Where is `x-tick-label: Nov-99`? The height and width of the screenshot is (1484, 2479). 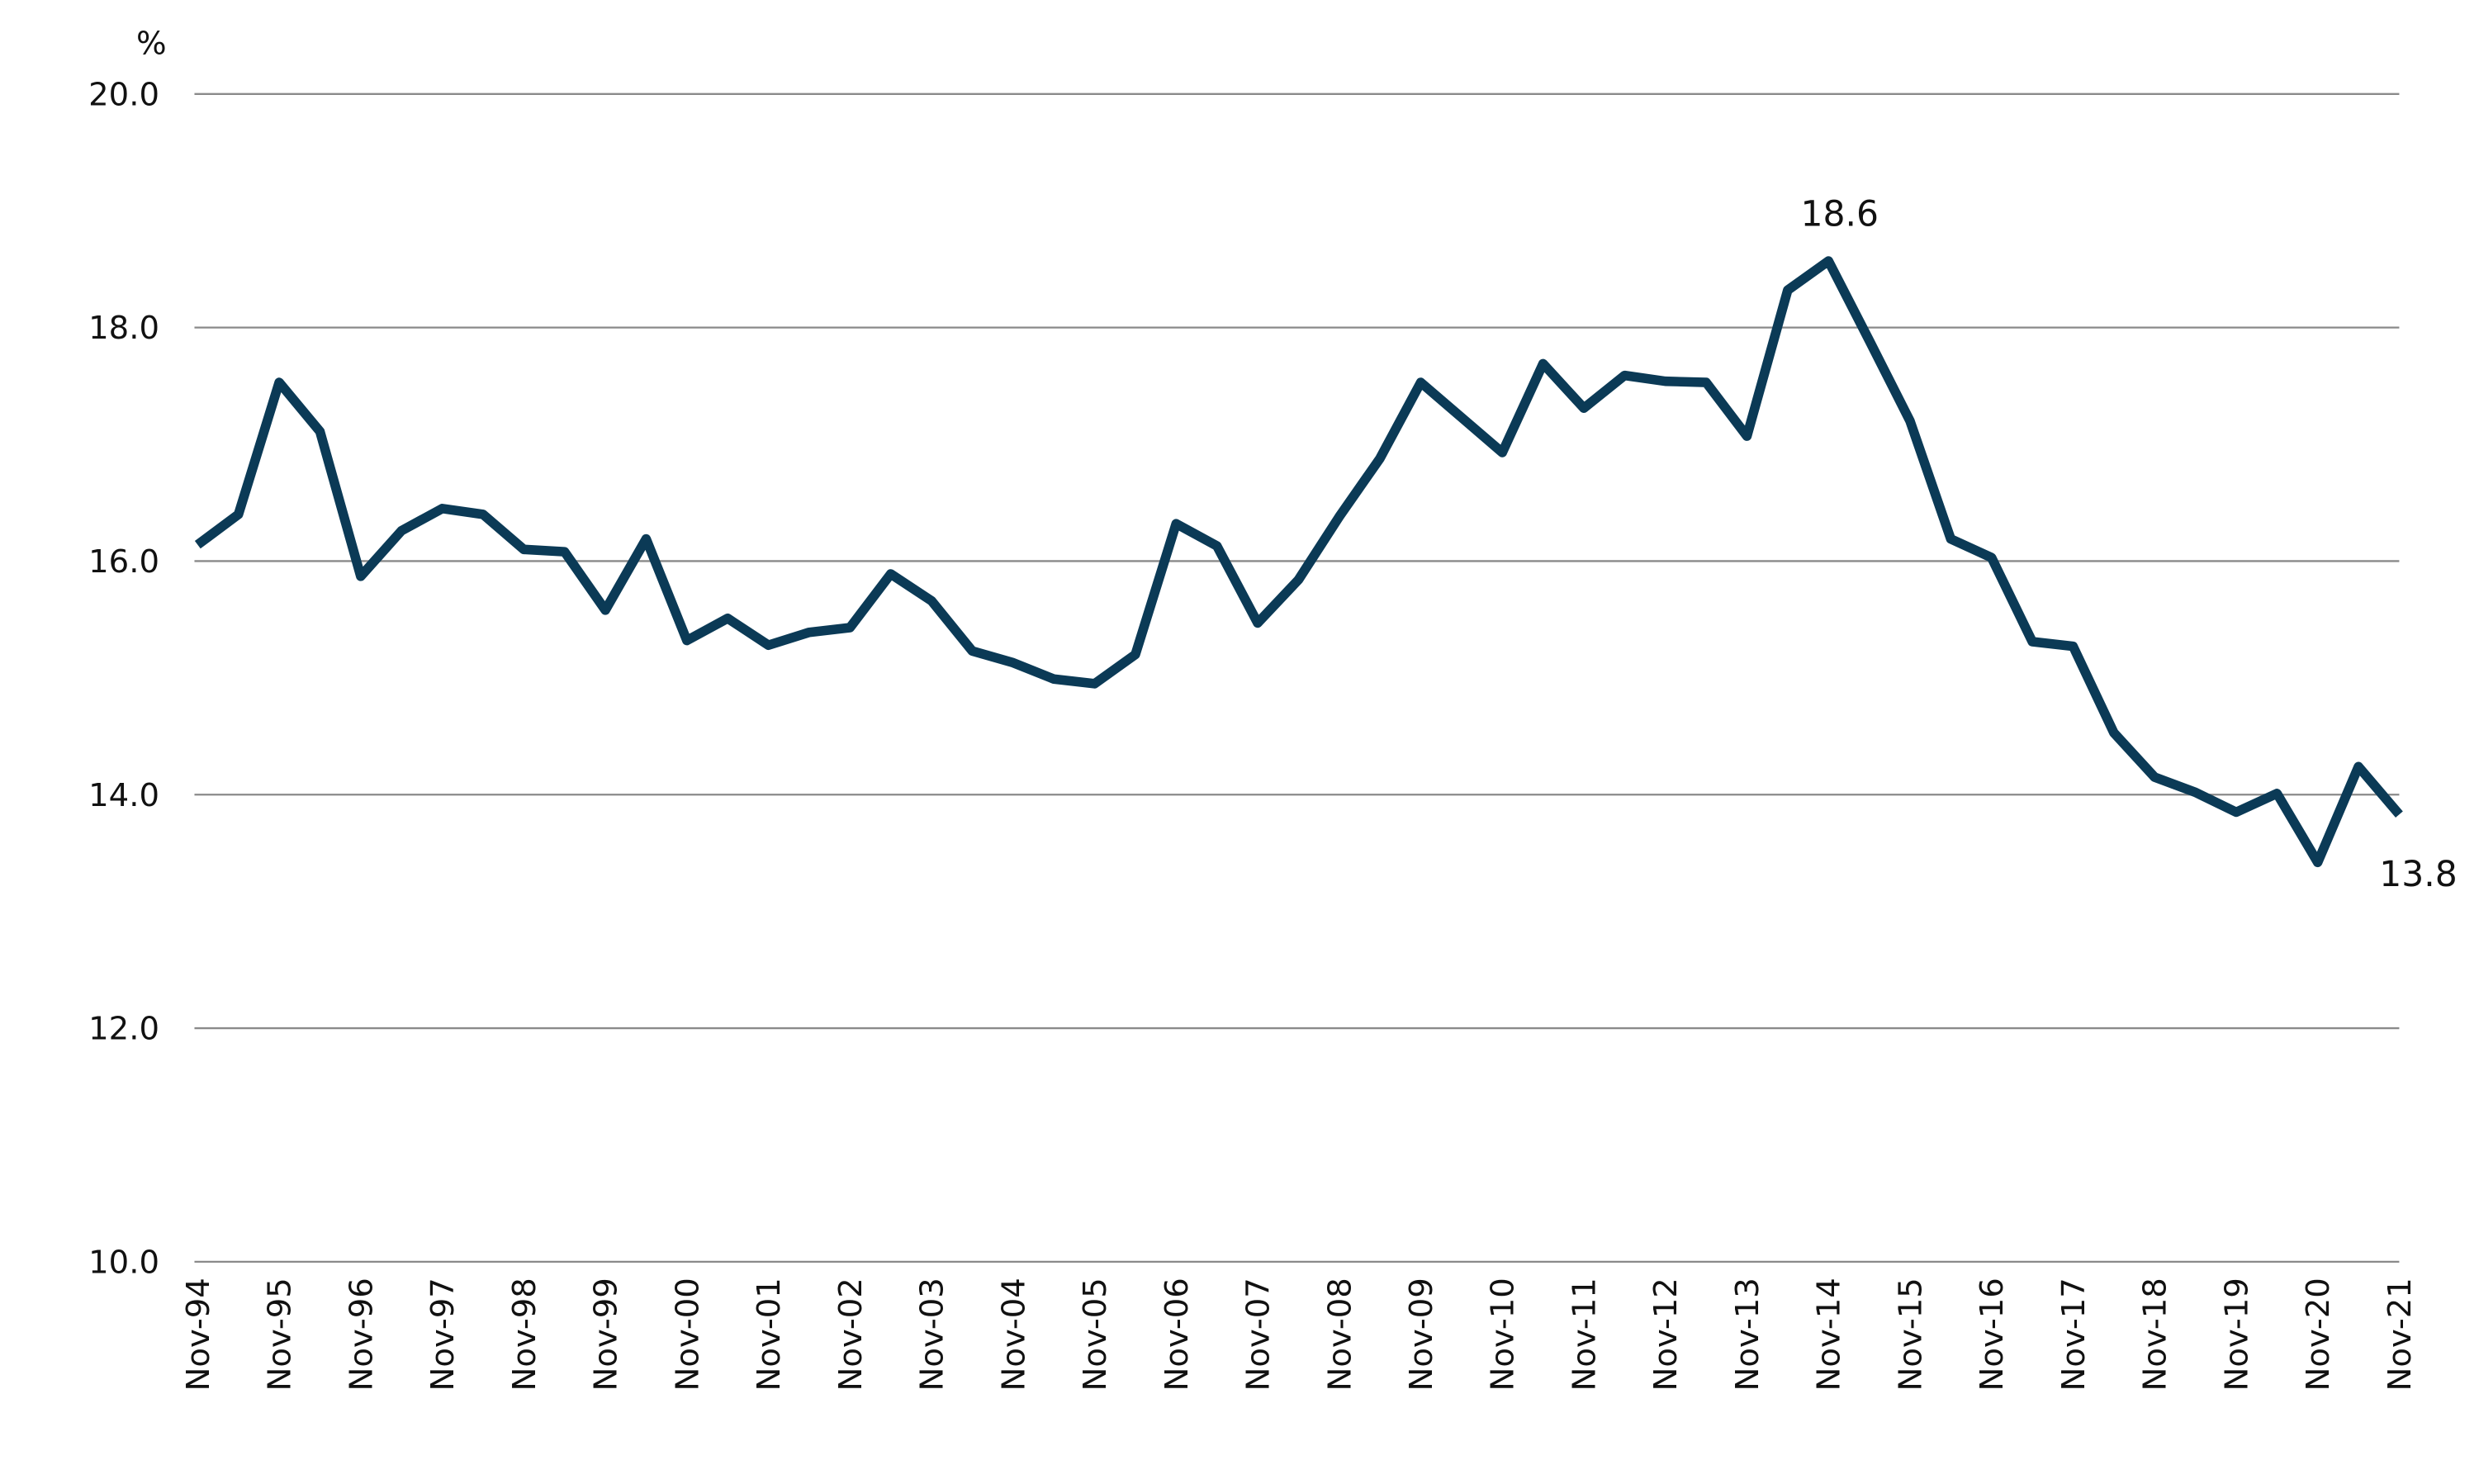 x-tick-label: Nov-99 is located at coordinates (606, 1334).